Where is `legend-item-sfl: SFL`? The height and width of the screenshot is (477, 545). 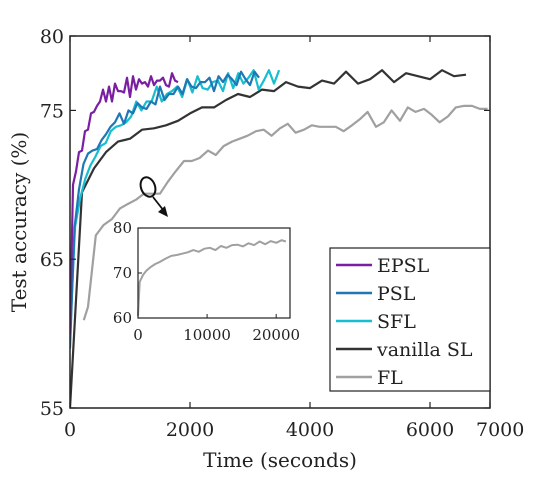
legend-item-sfl: SFL is located at coordinates (376, 322).